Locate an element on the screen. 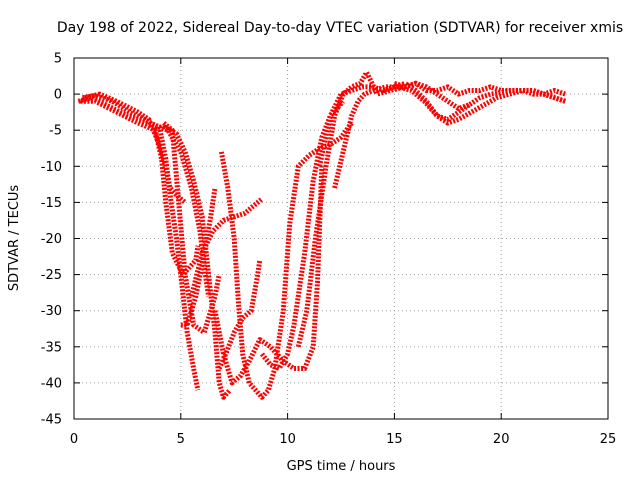  y-tick-label: -25 is located at coordinates (51, 275).